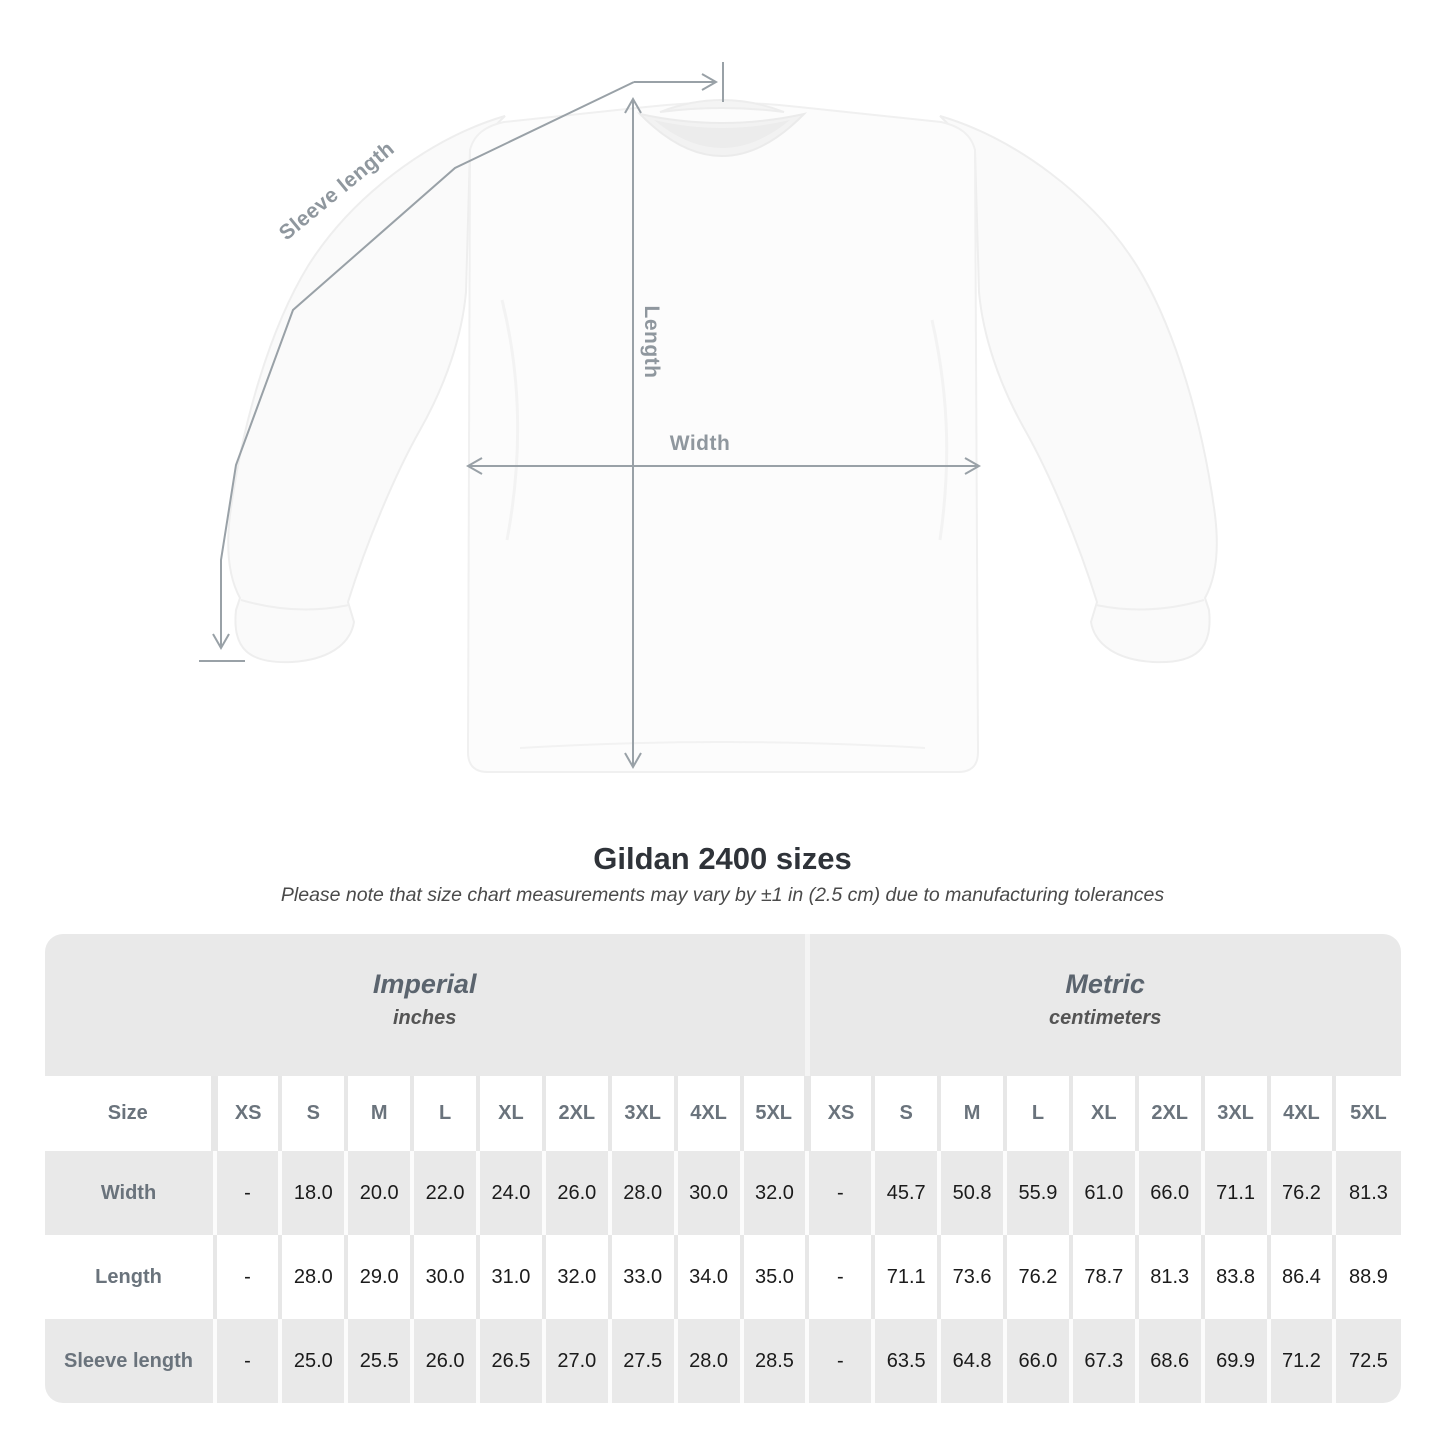  I want to click on value-cell: 27.0, so click(575, 1361).